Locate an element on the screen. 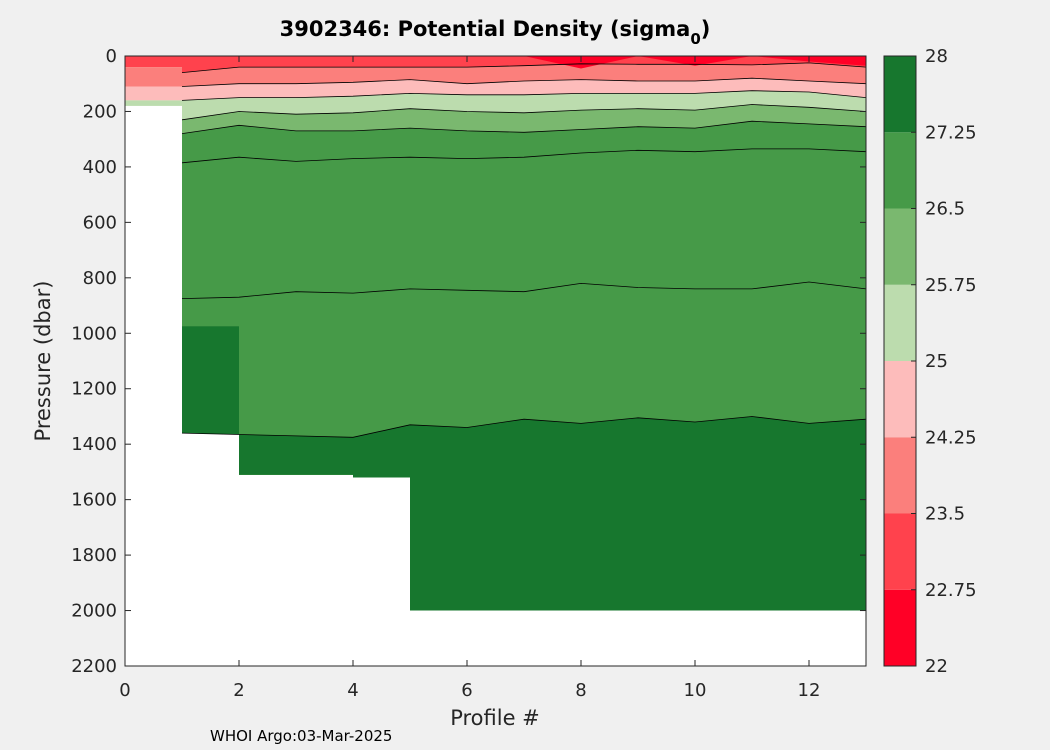 The image size is (1050, 750). colorbar-tick-label: 24.25 is located at coordinates (951, 437).